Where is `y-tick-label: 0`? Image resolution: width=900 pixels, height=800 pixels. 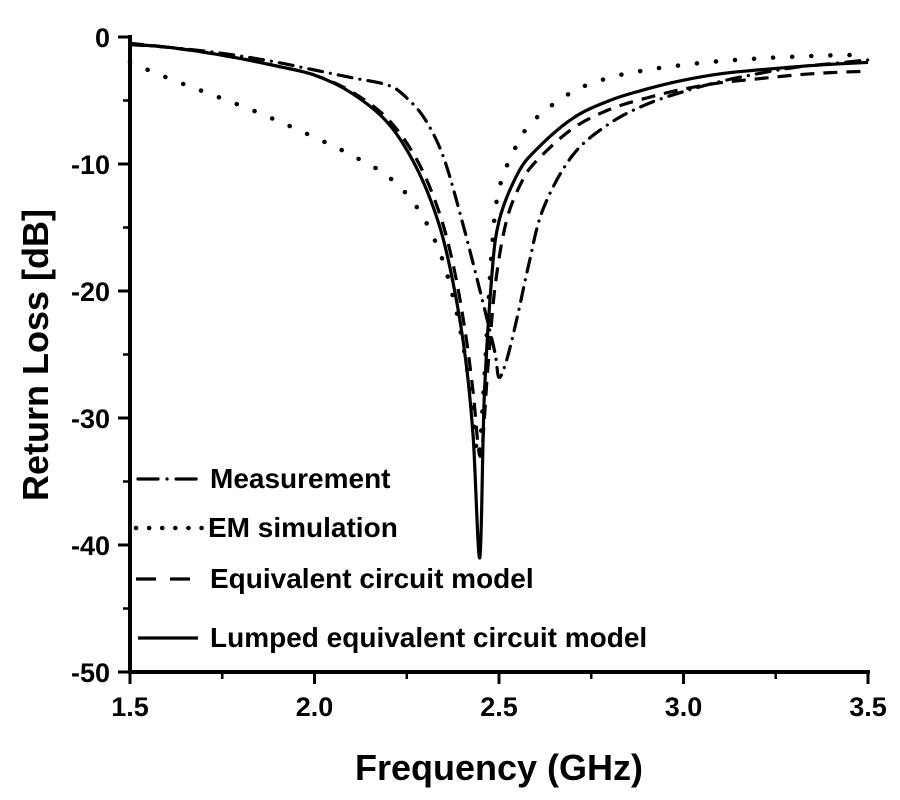
y-tick-label: 0 is located at coordinates (102, 38).